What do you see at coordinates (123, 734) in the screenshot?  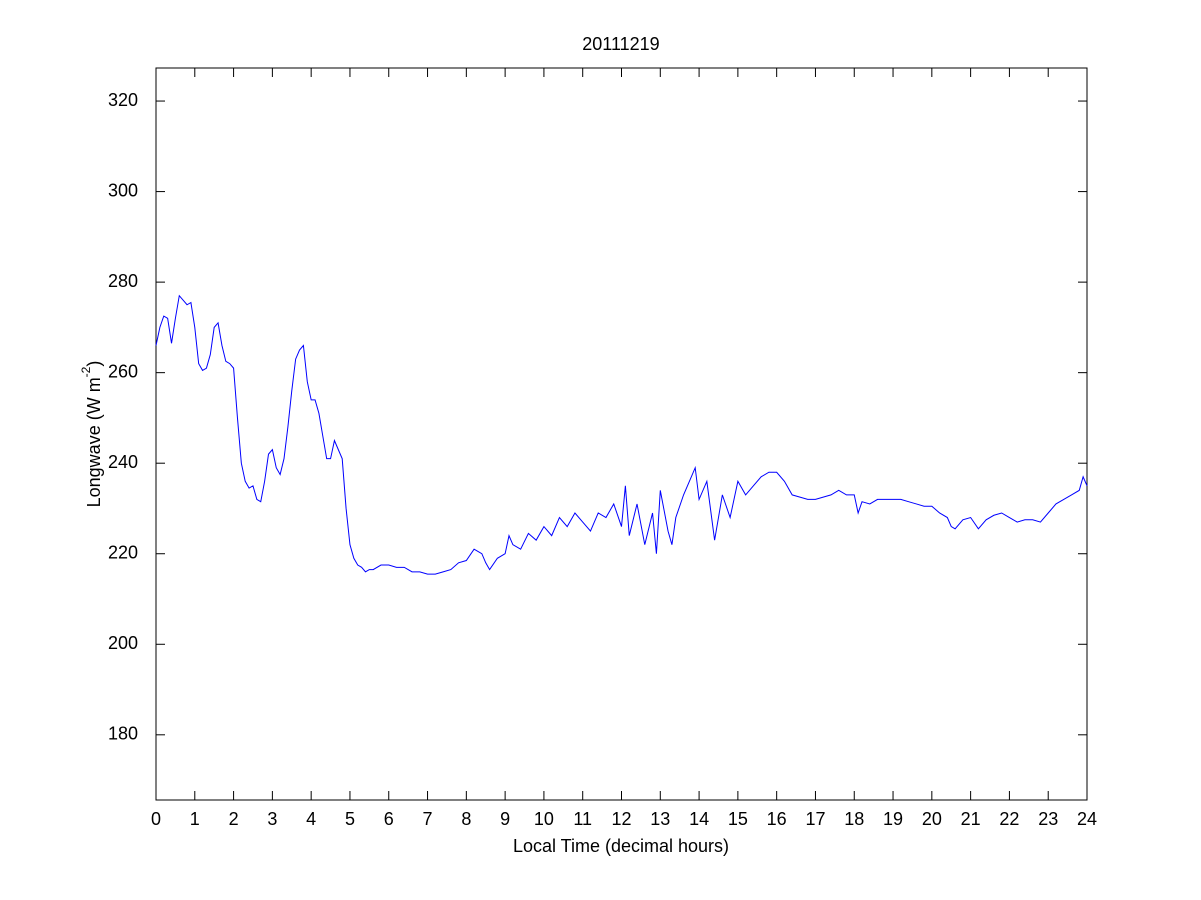 I see `y-tick-label: 180` at bounding box center [123, 734].